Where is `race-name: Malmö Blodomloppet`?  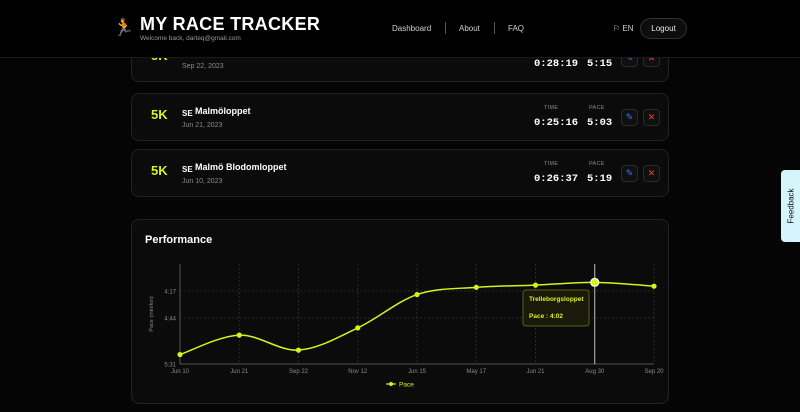 race-name: Malmö Blodomloppet is located at coordinates (241, 167).